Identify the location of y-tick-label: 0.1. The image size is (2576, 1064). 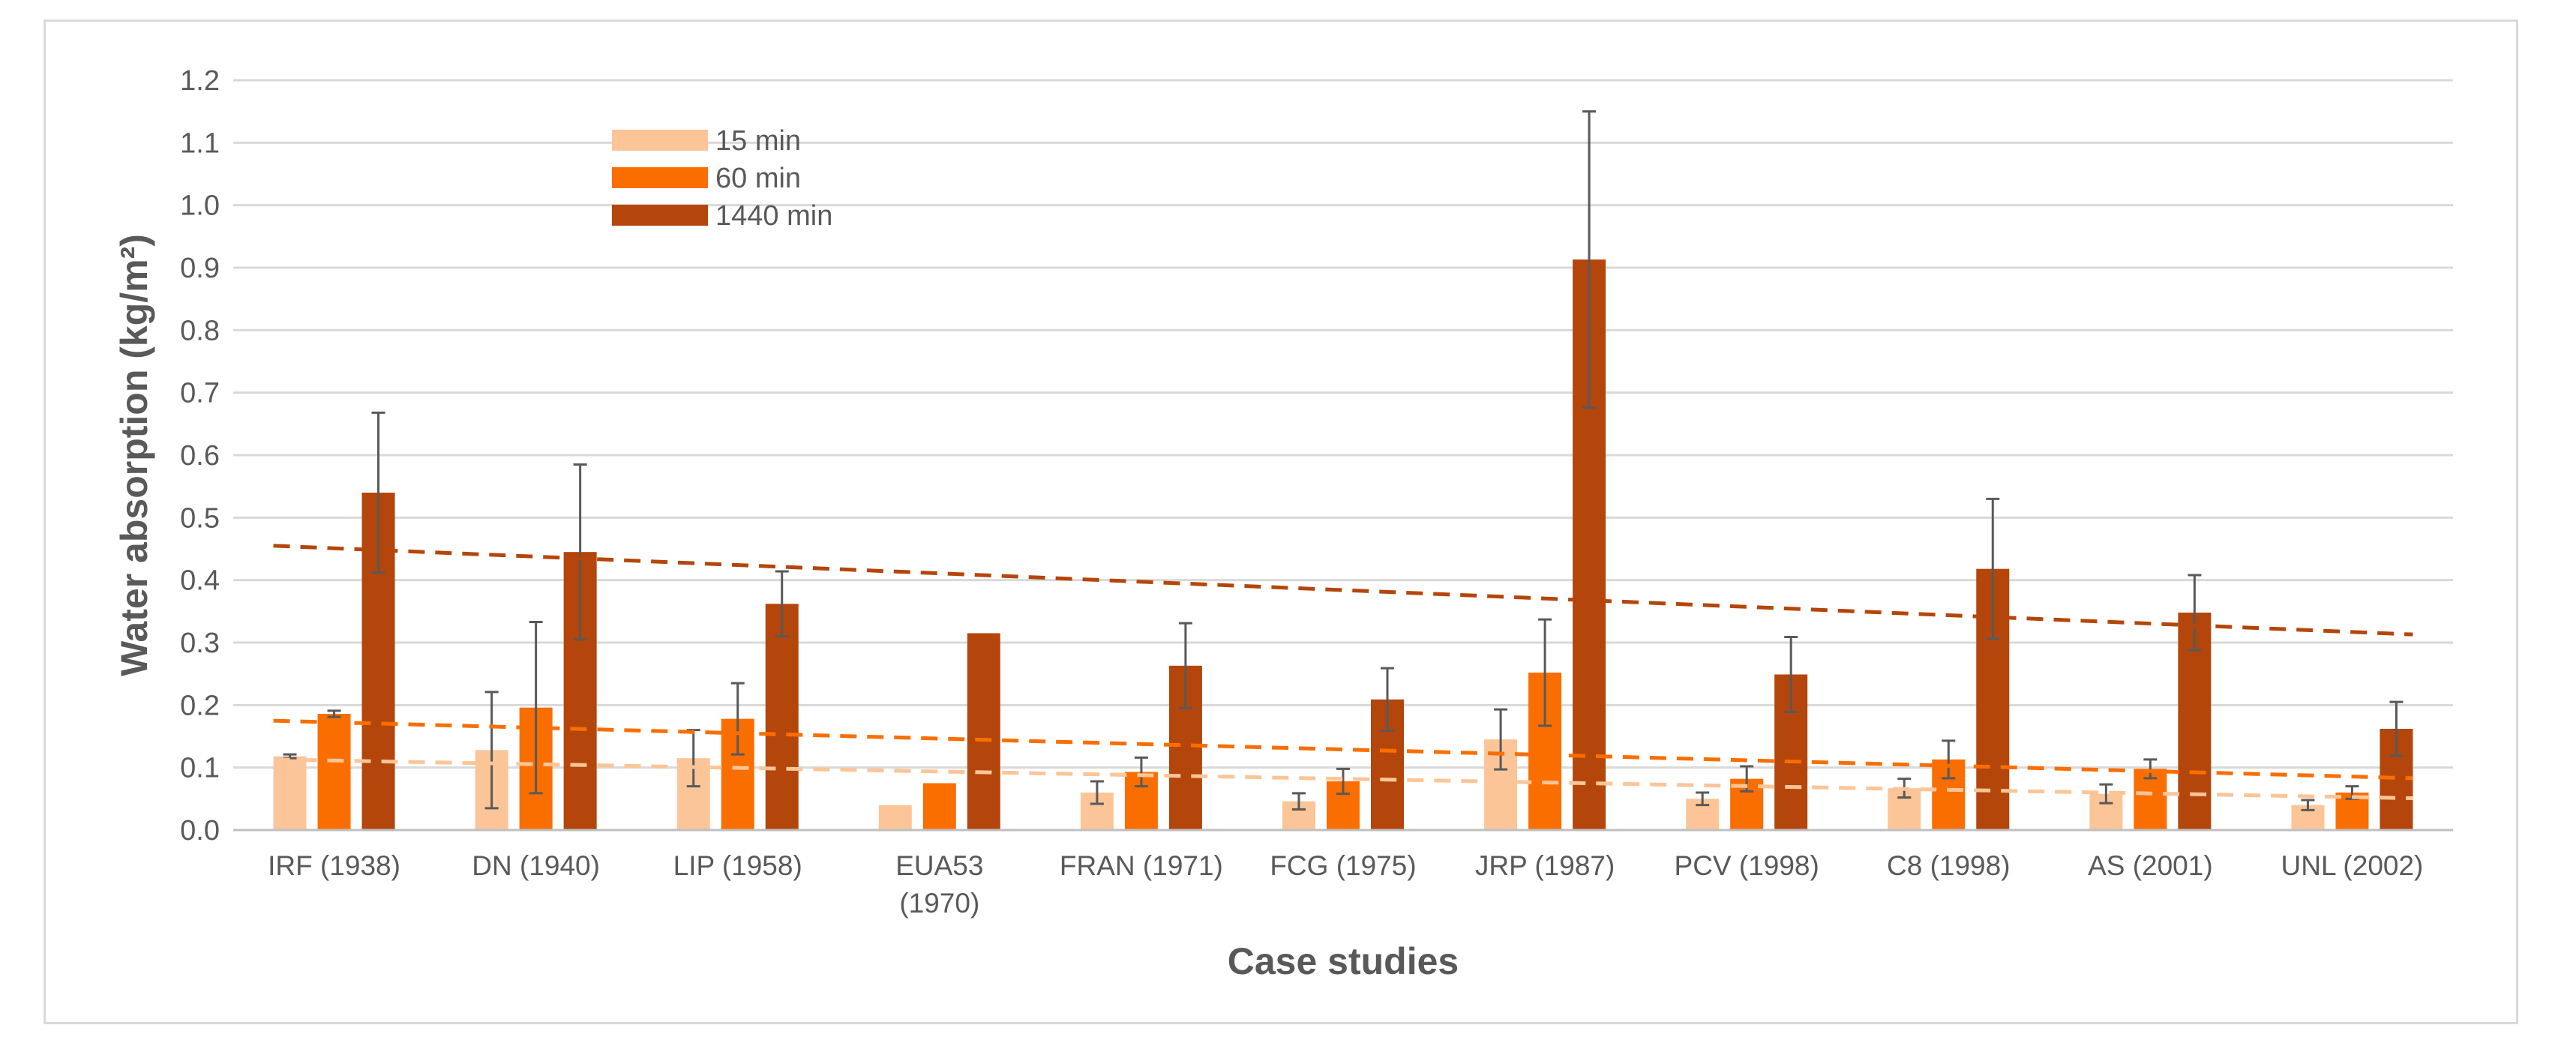
(200, 768).